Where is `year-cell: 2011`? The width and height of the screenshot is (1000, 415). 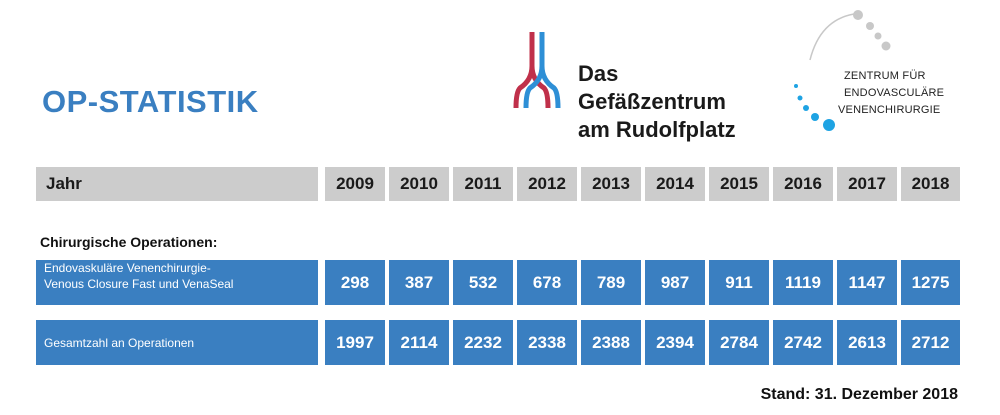
year-cell: 2011 is located at coordinates (483, 184).